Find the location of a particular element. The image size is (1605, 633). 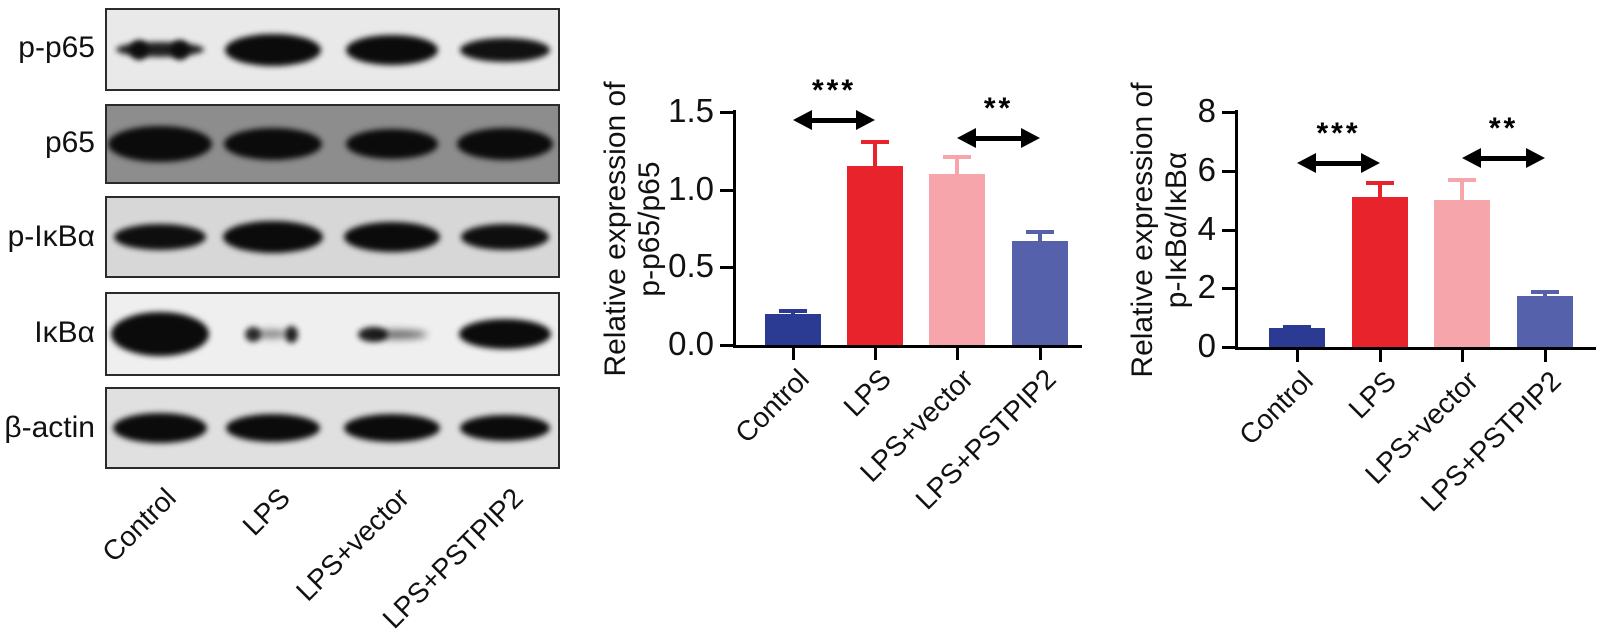

x-axis is located at coordinates (1415, 348).